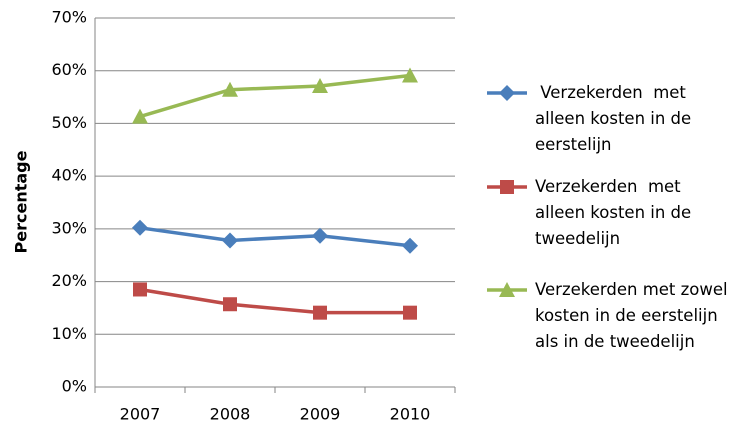 This screenshot has width=739, height=428. Describe the element at coordinates (69, 227) in the screenshot. I see `y-tick-label: 30%` at that location.